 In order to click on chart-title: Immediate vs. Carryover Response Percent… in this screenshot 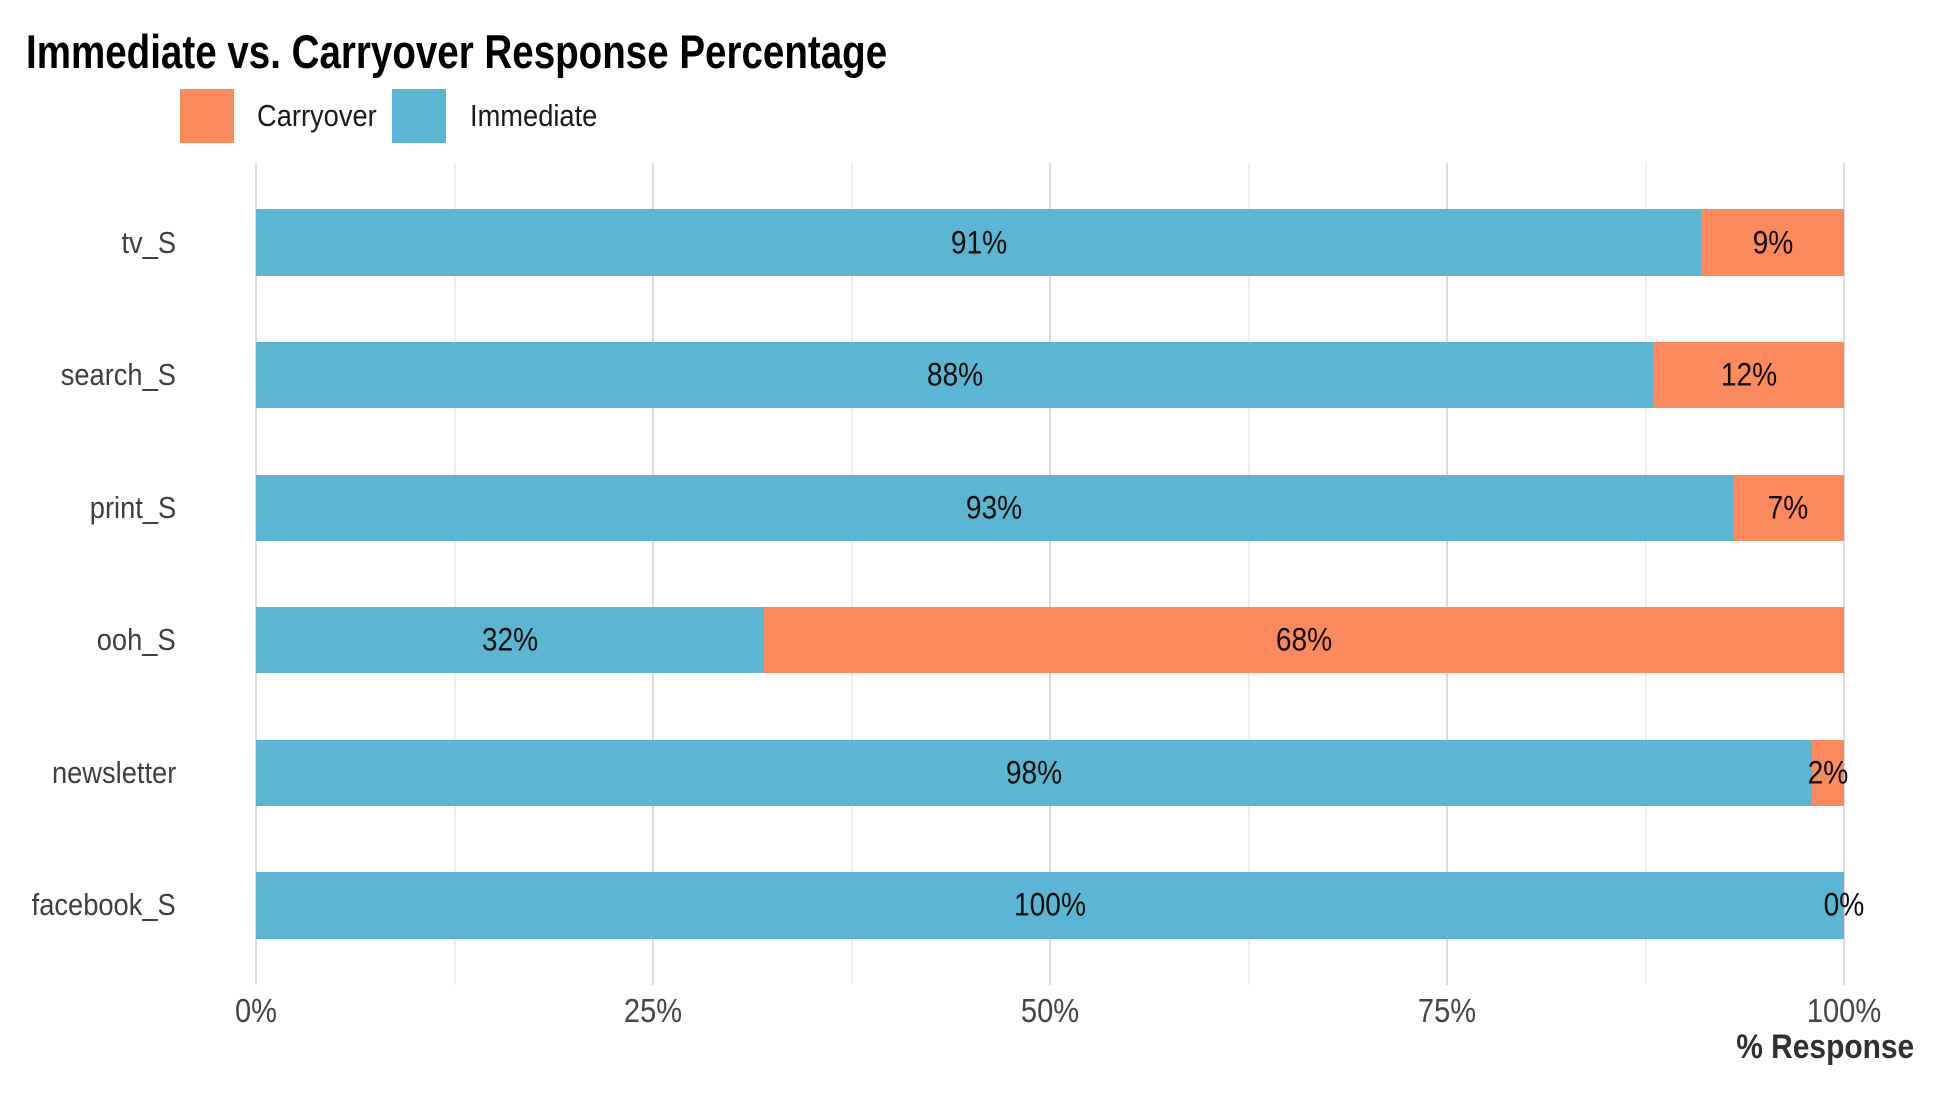, I will do `click(457, 51)`.